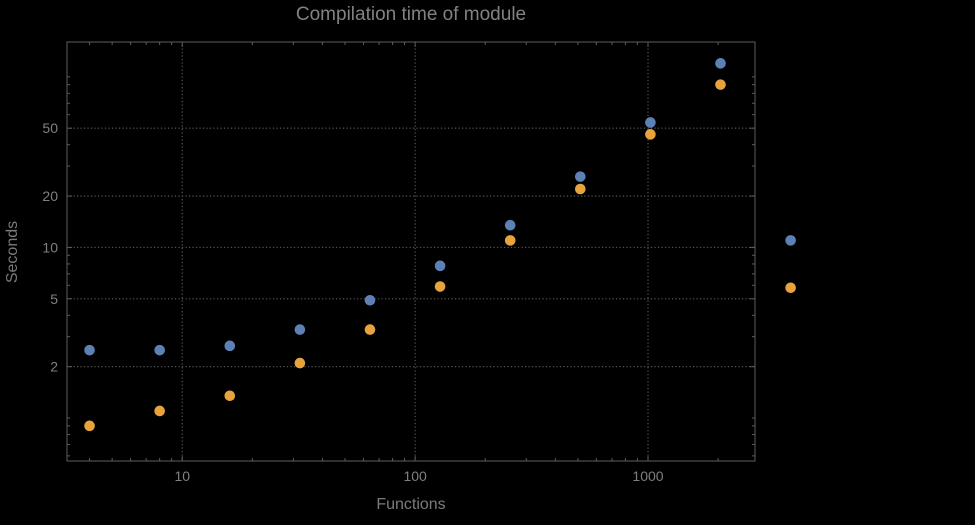  I want to click on y-tick-label: 5, so click(54, 299).